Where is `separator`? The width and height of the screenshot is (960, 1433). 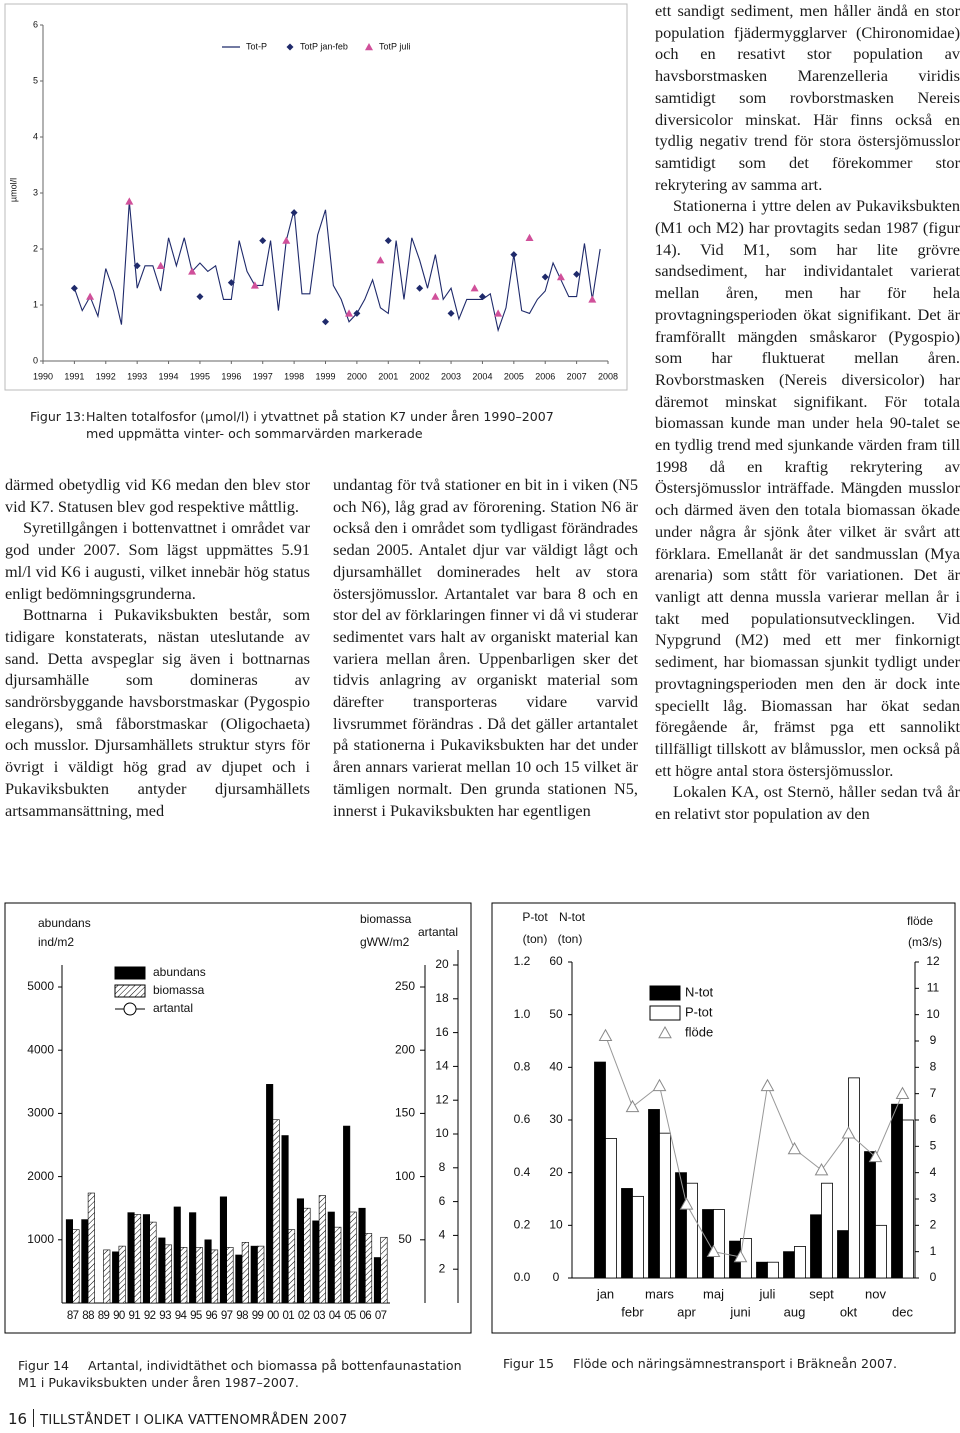 separator is located at coordinates (34, 1418).